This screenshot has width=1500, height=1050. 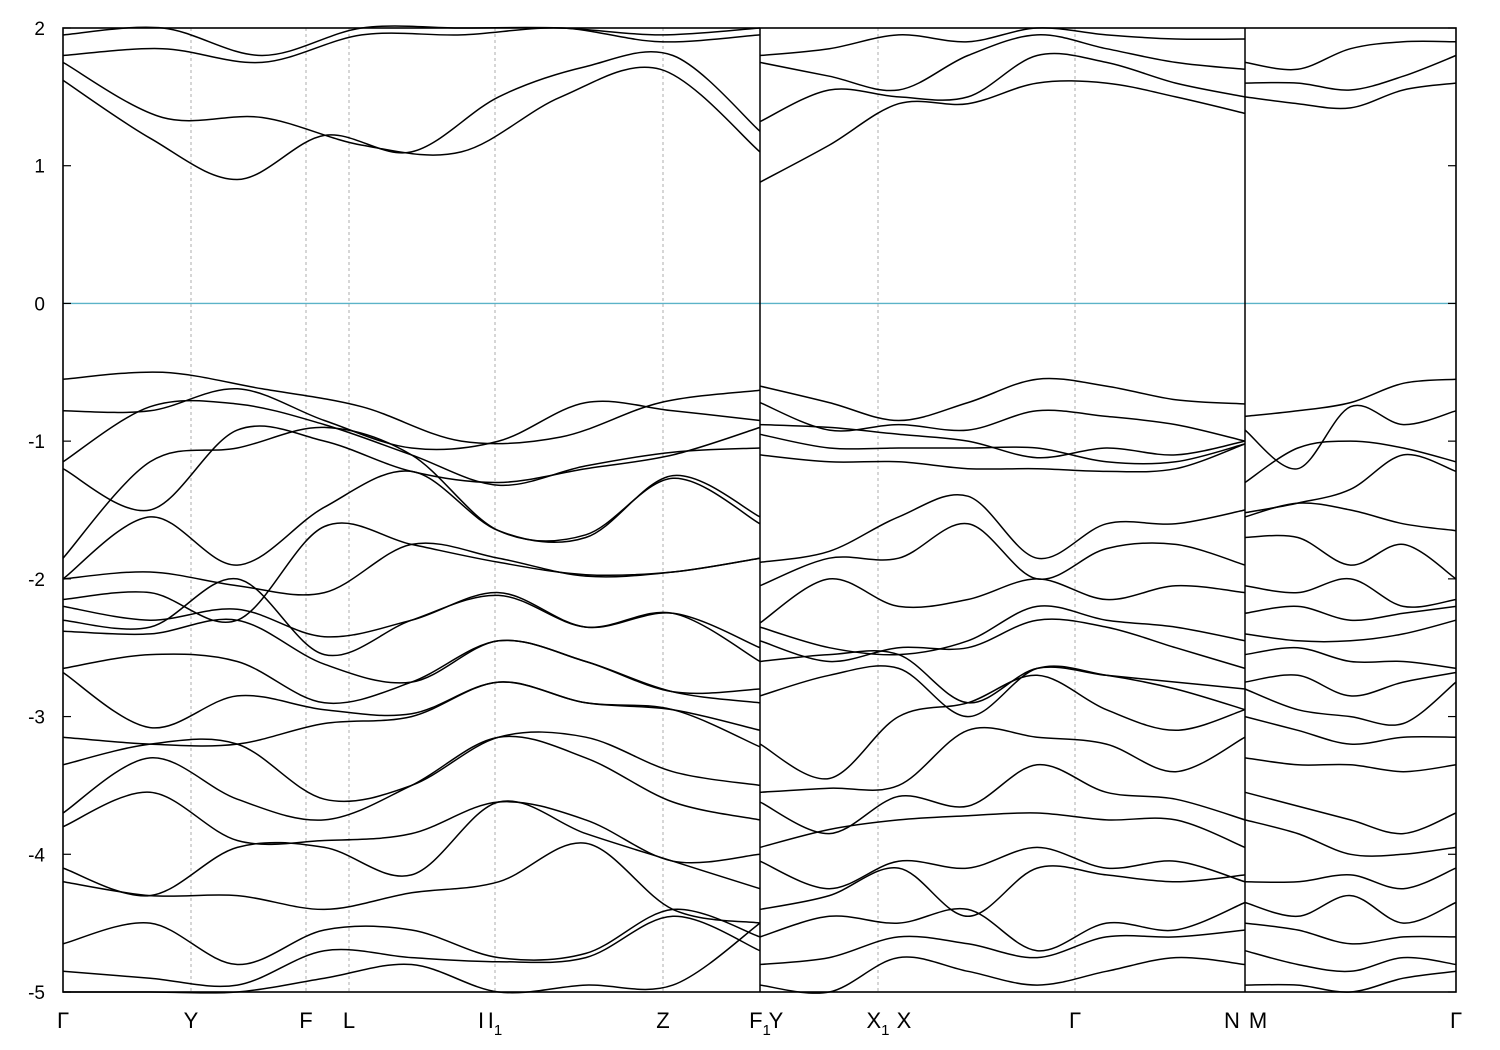 What do you see at coordinates (36, 855) in the screenshot?
I see `y-tick-label: -4` at bounding box center [36, 855].